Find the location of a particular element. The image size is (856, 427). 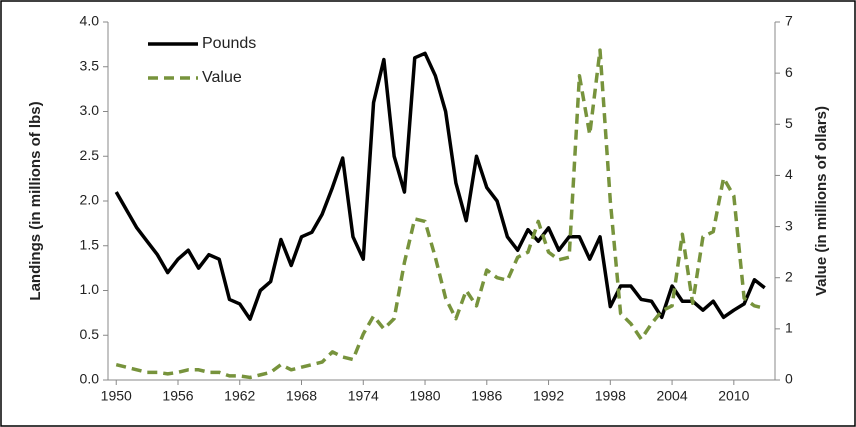

x-tick-label: 1992 is located at coordinates (548, 396).